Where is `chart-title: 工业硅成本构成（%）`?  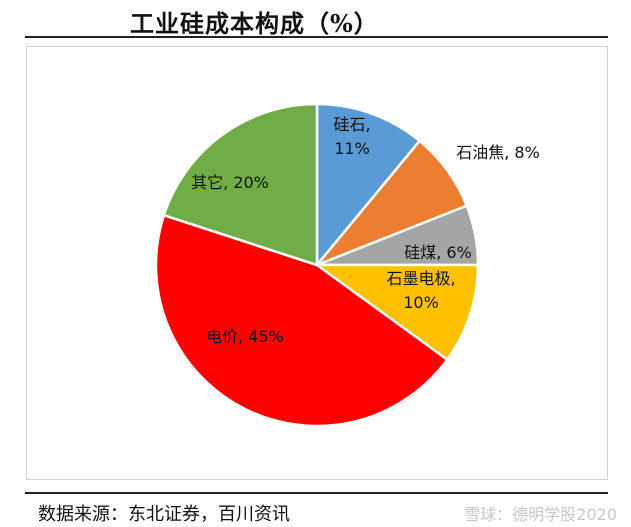
chart-title: 工业硅成本构成（%） is located at coordinates (254, 23).